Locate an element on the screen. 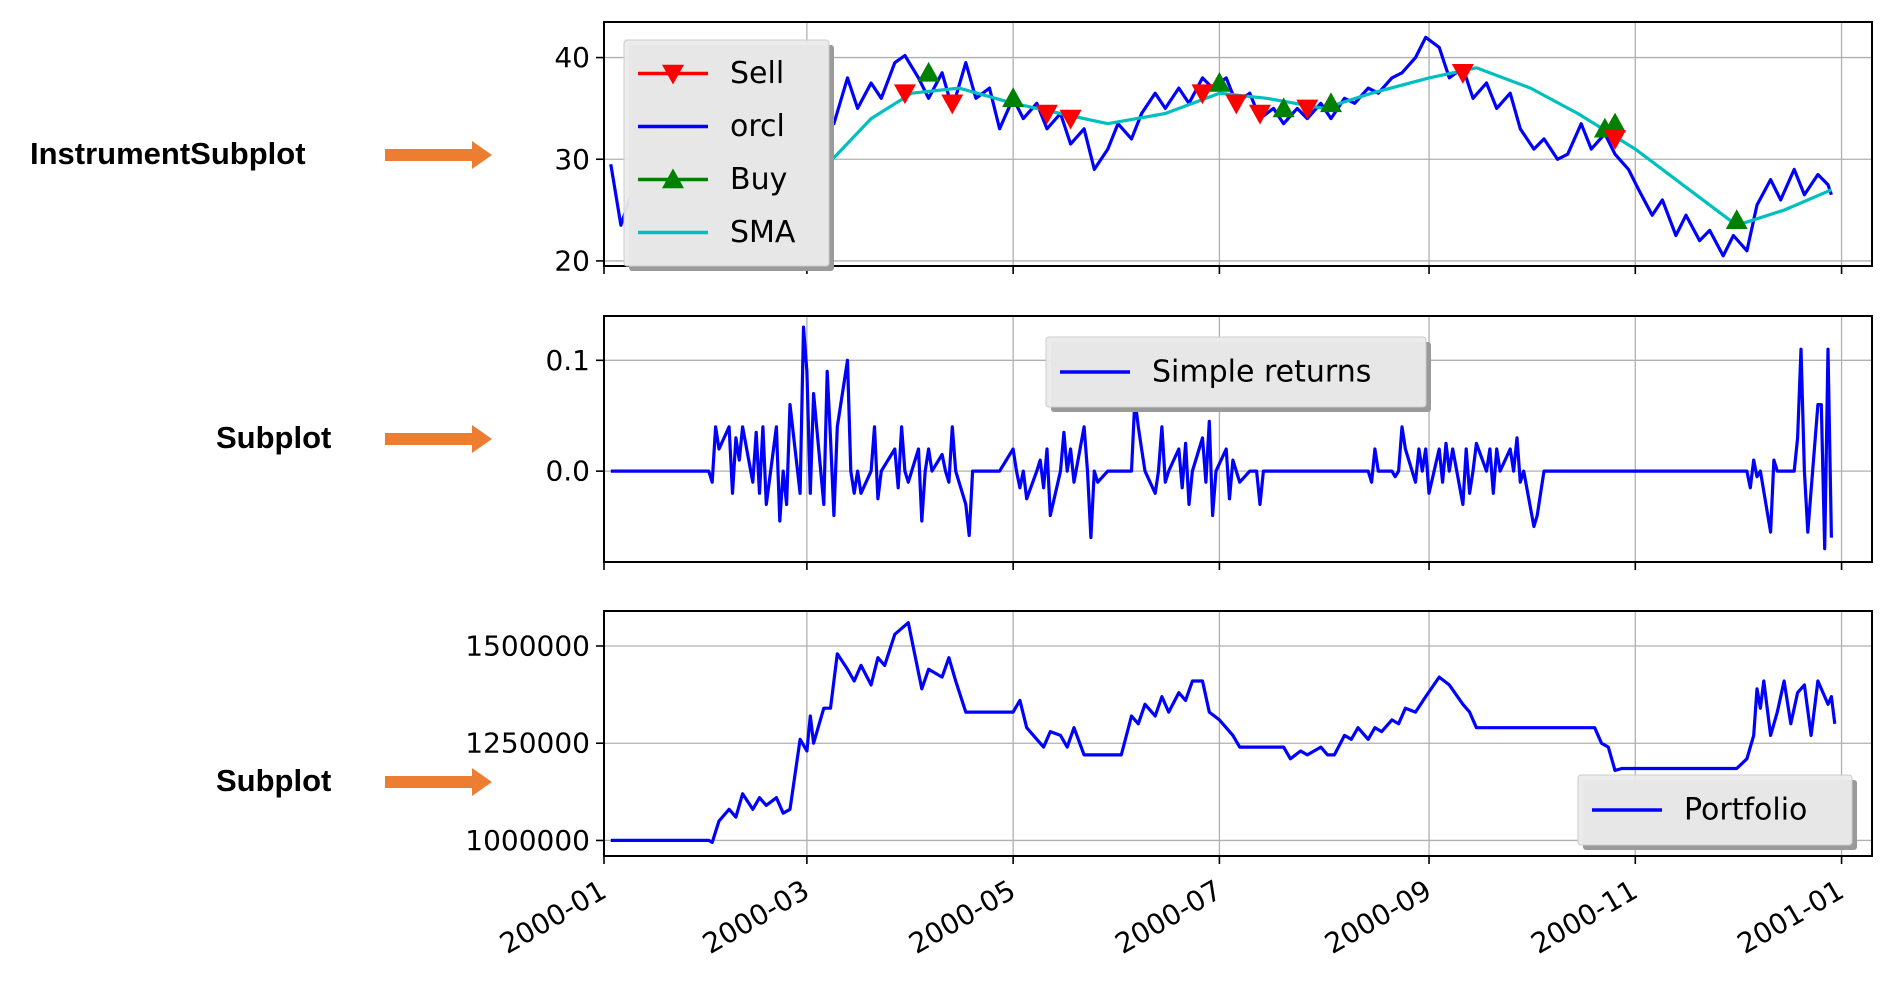 This screenshot has height=997, width=1890. series-sell is located at coordinates (1260, 107).